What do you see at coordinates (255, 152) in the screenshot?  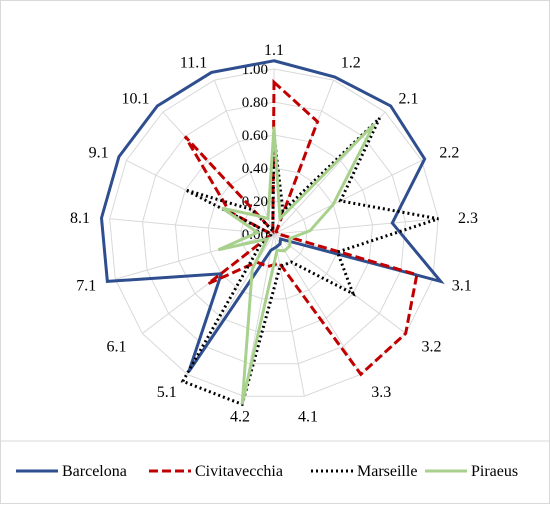 I see `radial-tick-labels: 0.000.200.400.600.801.00` at bounding box center [255, 152].